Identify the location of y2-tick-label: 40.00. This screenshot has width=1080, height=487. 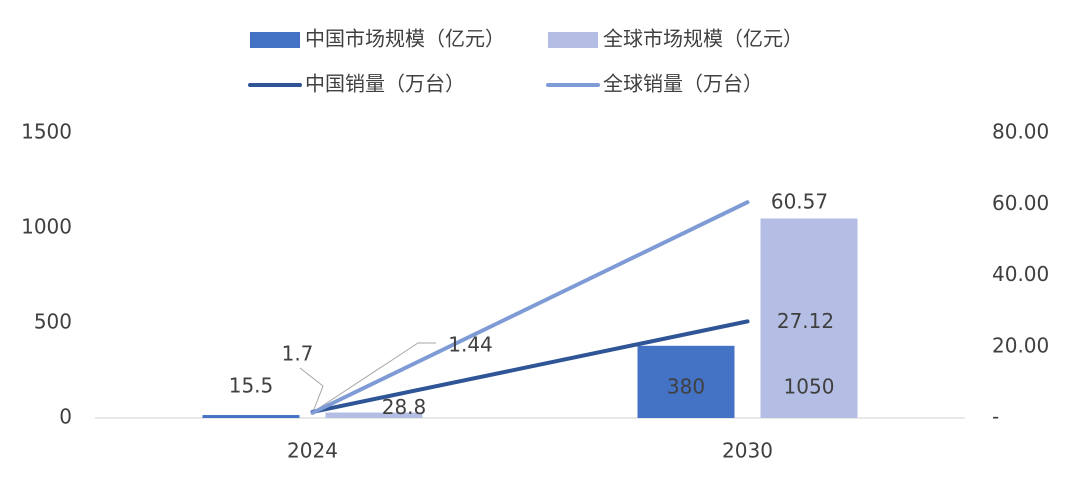
(1020, 274).